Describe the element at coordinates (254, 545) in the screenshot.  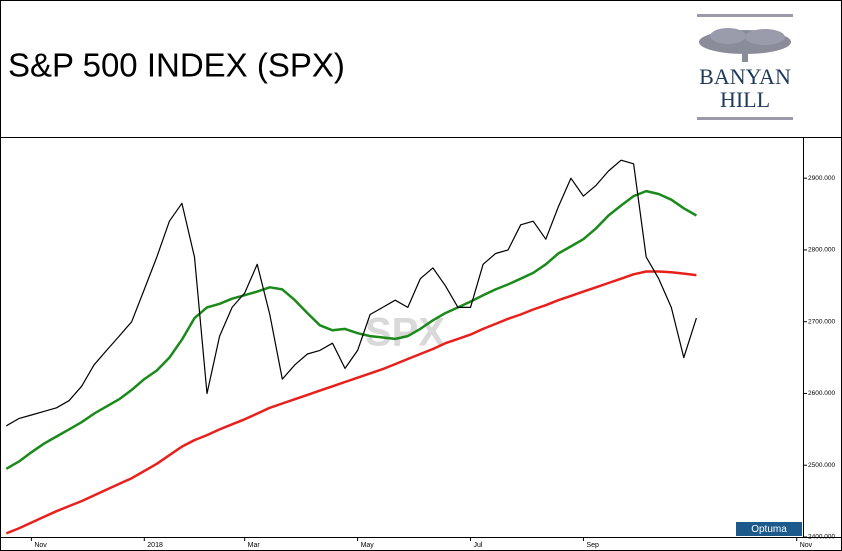
I see `x-tick-label: Mar` at that location.